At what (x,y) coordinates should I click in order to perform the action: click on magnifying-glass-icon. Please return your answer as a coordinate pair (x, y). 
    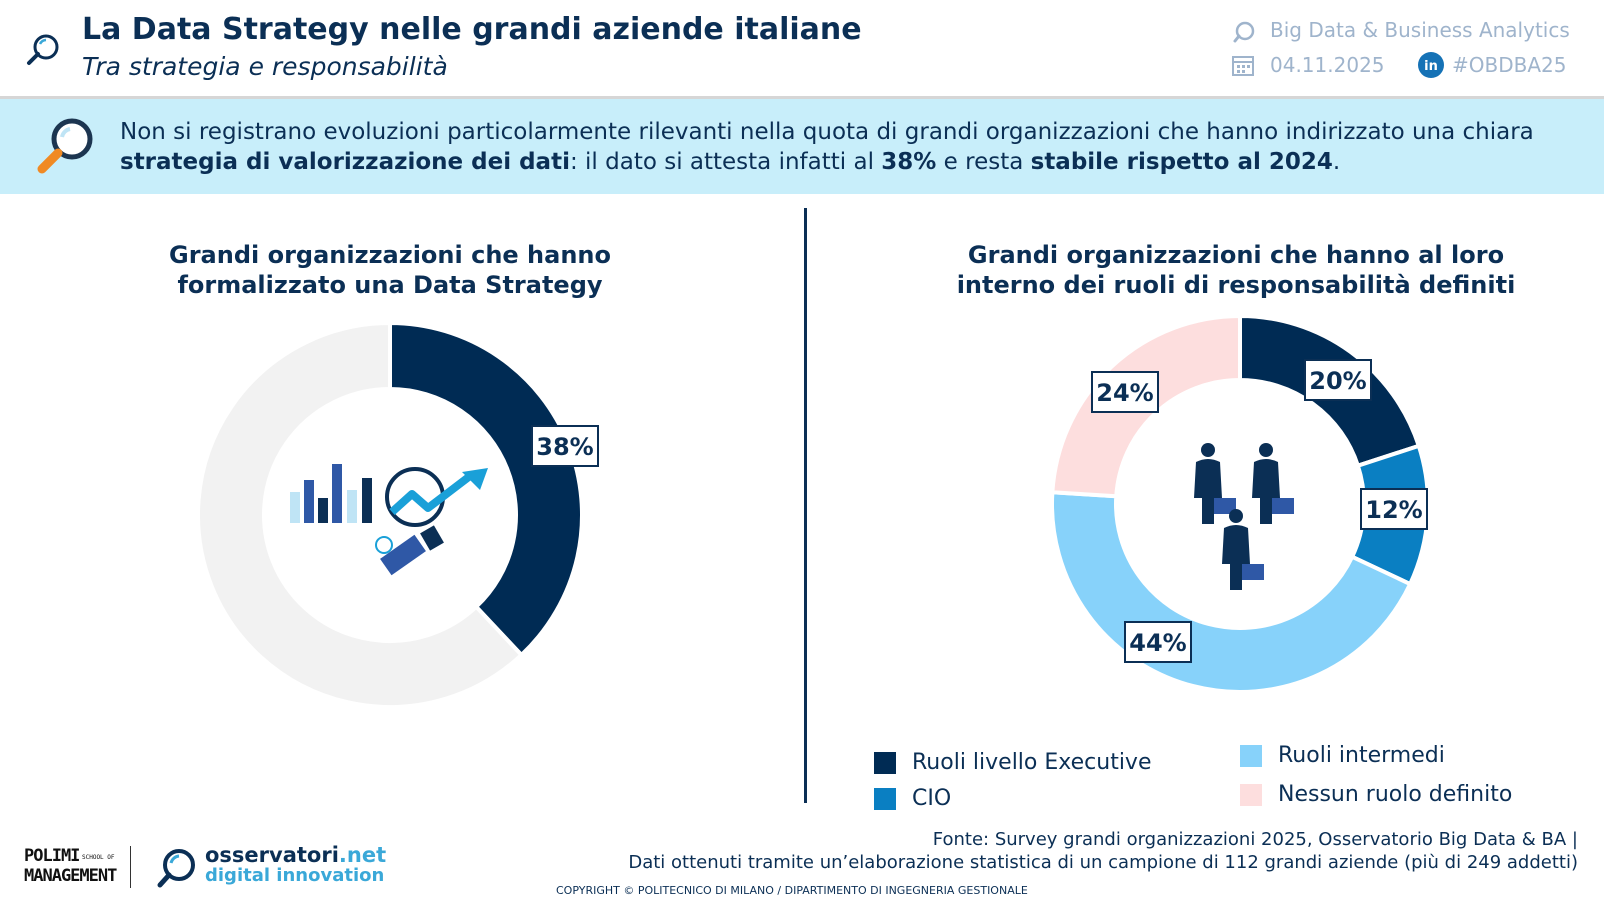
    Looking at the image, I should click on (65, 146).